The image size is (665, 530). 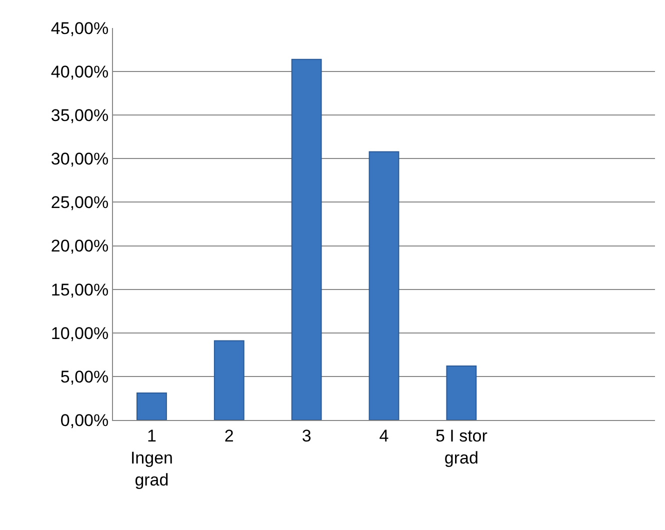 I want to click on y-tick-label: 40,00%, so click(x=79, y=72).